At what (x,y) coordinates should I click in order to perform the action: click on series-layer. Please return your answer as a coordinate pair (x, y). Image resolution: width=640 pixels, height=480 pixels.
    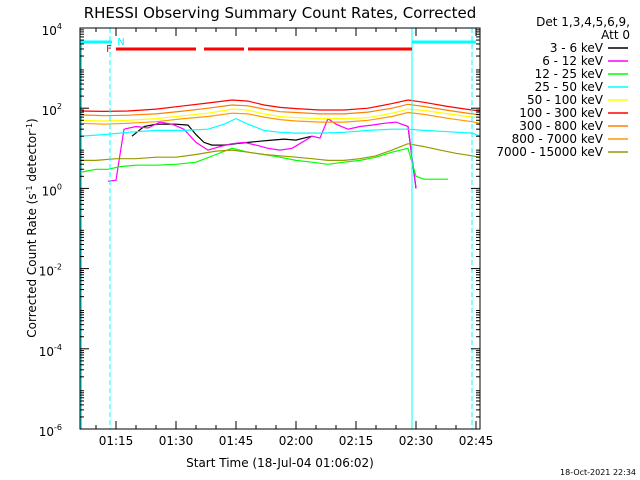
    Looking at the image, I should click on (280, 144).